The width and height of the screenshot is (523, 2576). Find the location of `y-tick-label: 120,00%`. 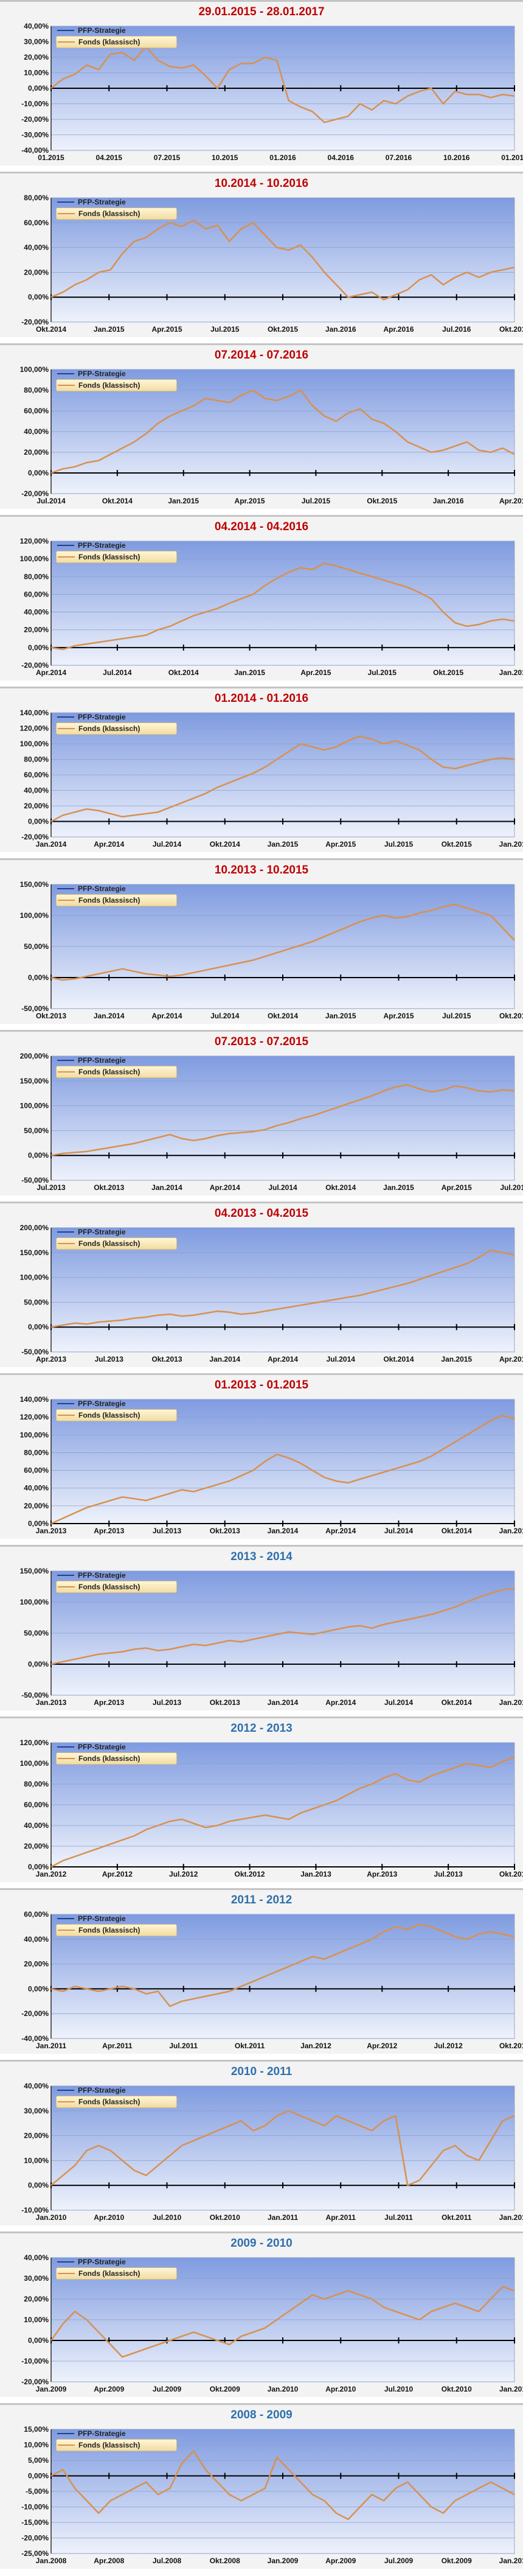

y-tick-label: 120,00% is located at coordinates (35, 541).